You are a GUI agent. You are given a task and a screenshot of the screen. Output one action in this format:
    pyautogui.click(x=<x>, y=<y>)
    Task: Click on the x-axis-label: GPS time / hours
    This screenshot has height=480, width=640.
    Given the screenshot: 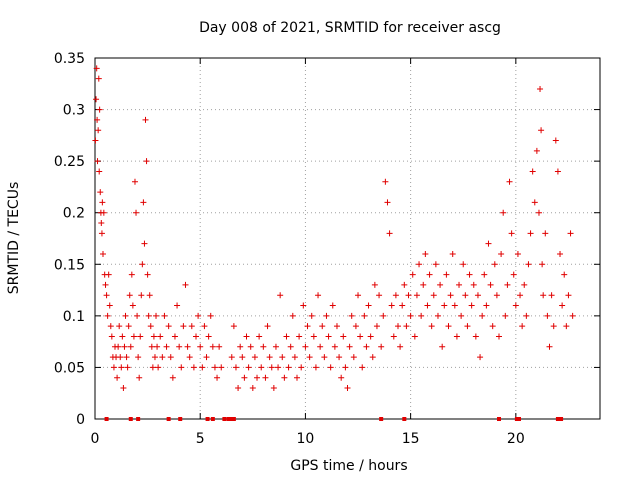 What is the action you would take?
    pyautogui.click(x=348, y=466)
    